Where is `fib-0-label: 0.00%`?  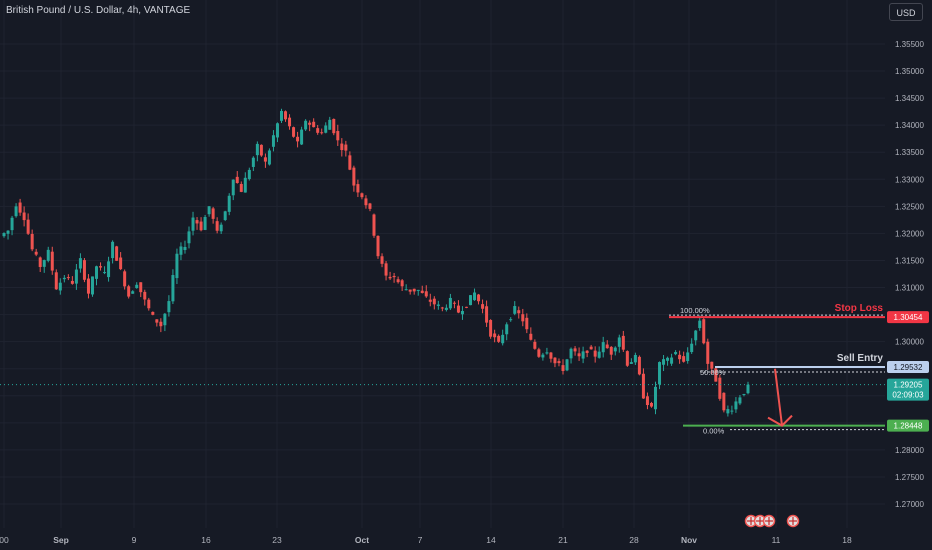
fib-0-label: 0.00% is located at coordinates (714, 431).